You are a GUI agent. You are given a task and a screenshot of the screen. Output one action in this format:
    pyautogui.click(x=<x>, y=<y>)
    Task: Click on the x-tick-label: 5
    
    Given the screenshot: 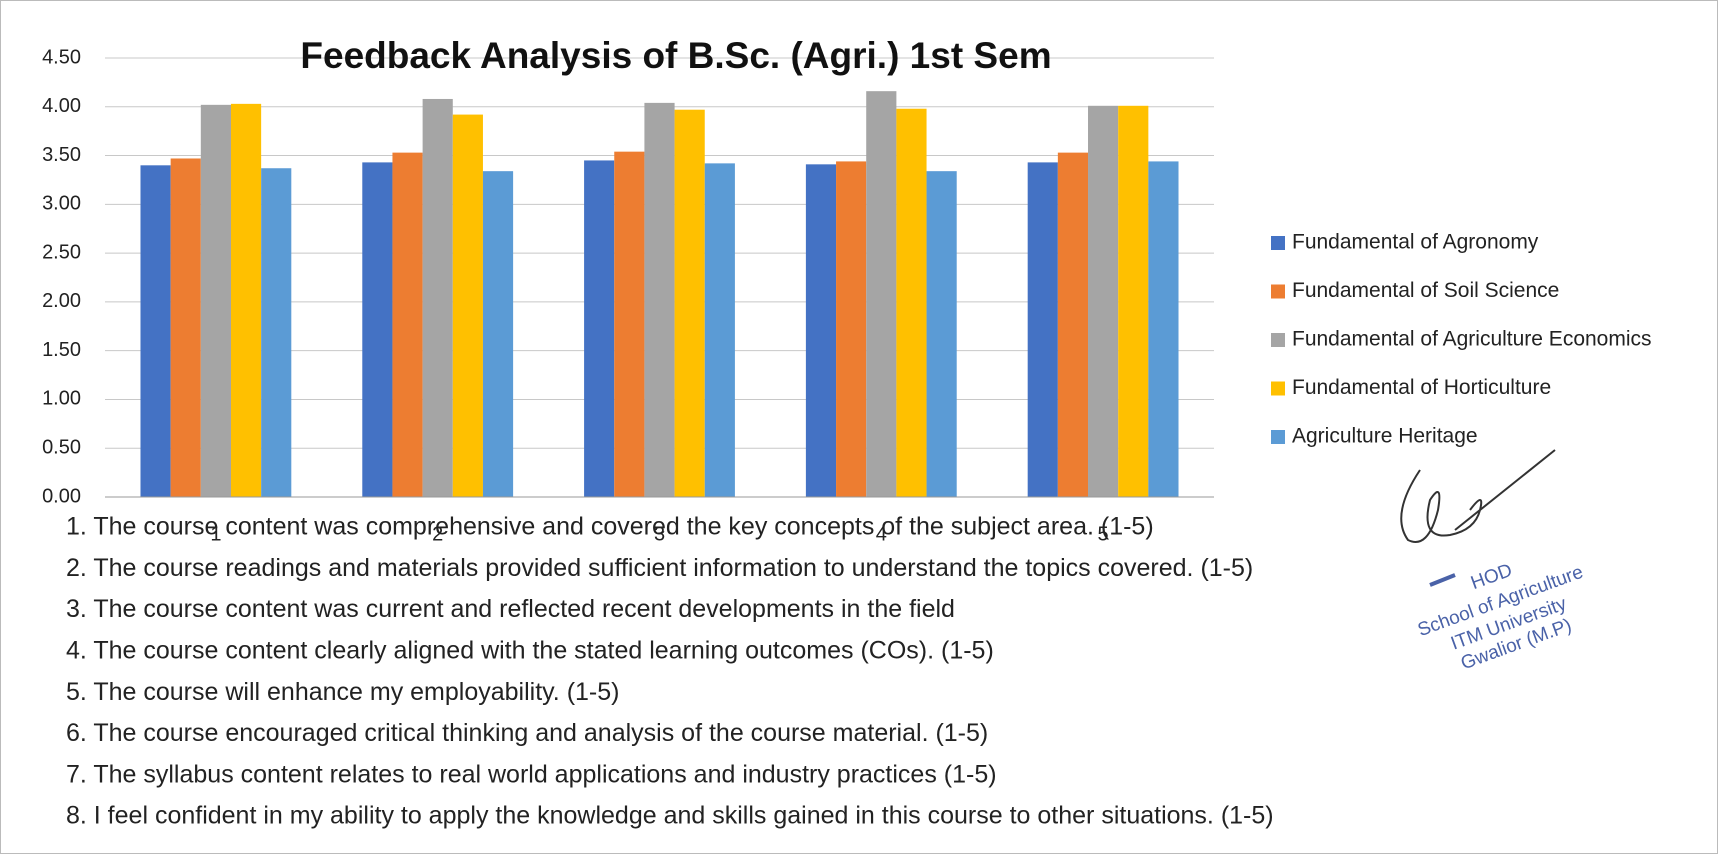 What is the action you would take?
    pyautogui.click(x=1103, y=534)
    